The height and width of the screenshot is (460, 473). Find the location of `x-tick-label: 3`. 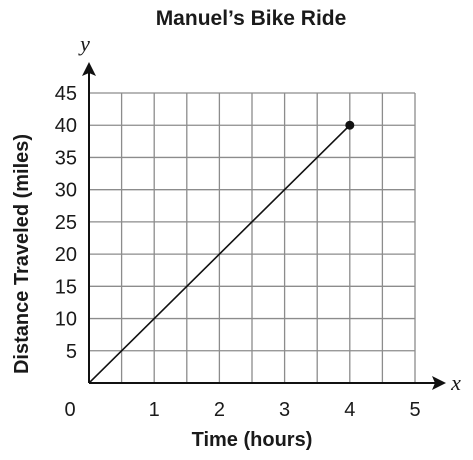

x-tick-label: 3 is located at coordinates (284, 410).